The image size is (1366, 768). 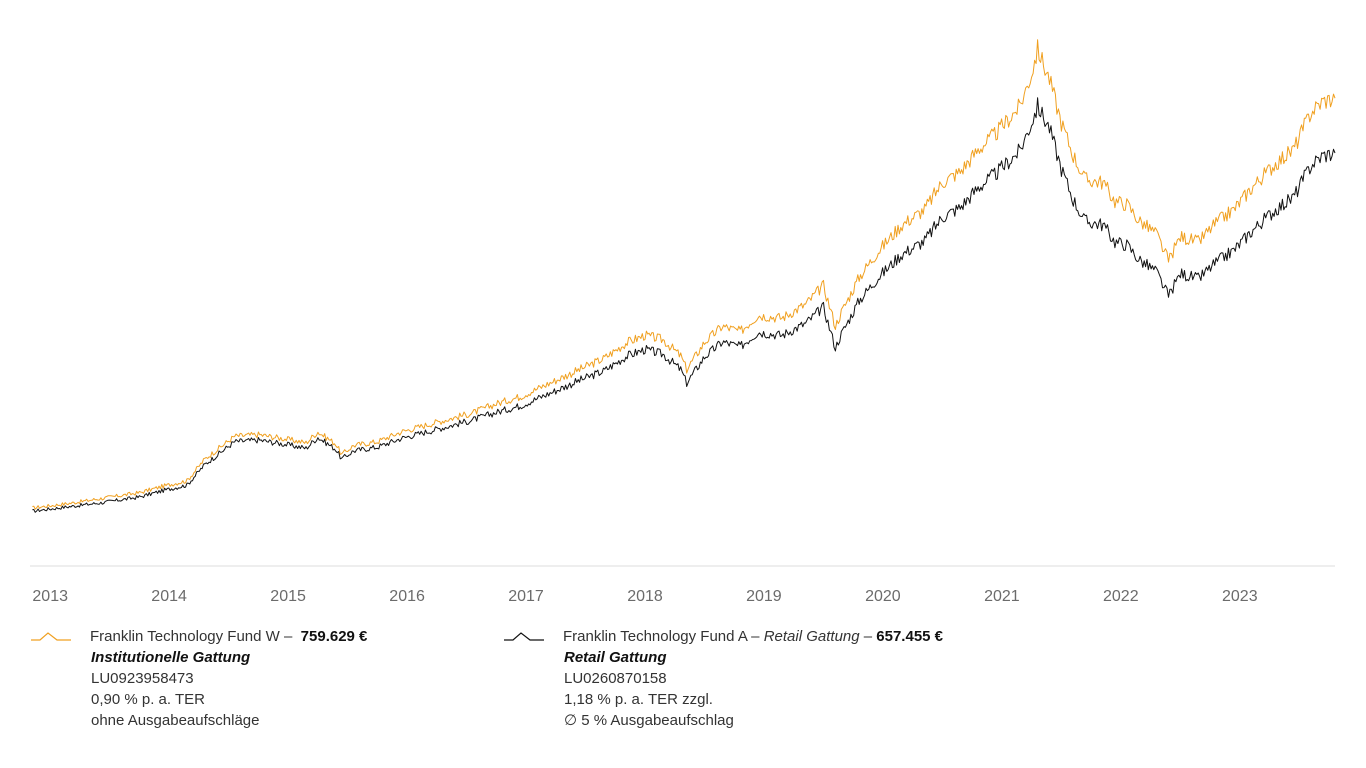 I want to click on legend-w-ter: 0,90 % p. a. TER, so click(x=148, y=699).